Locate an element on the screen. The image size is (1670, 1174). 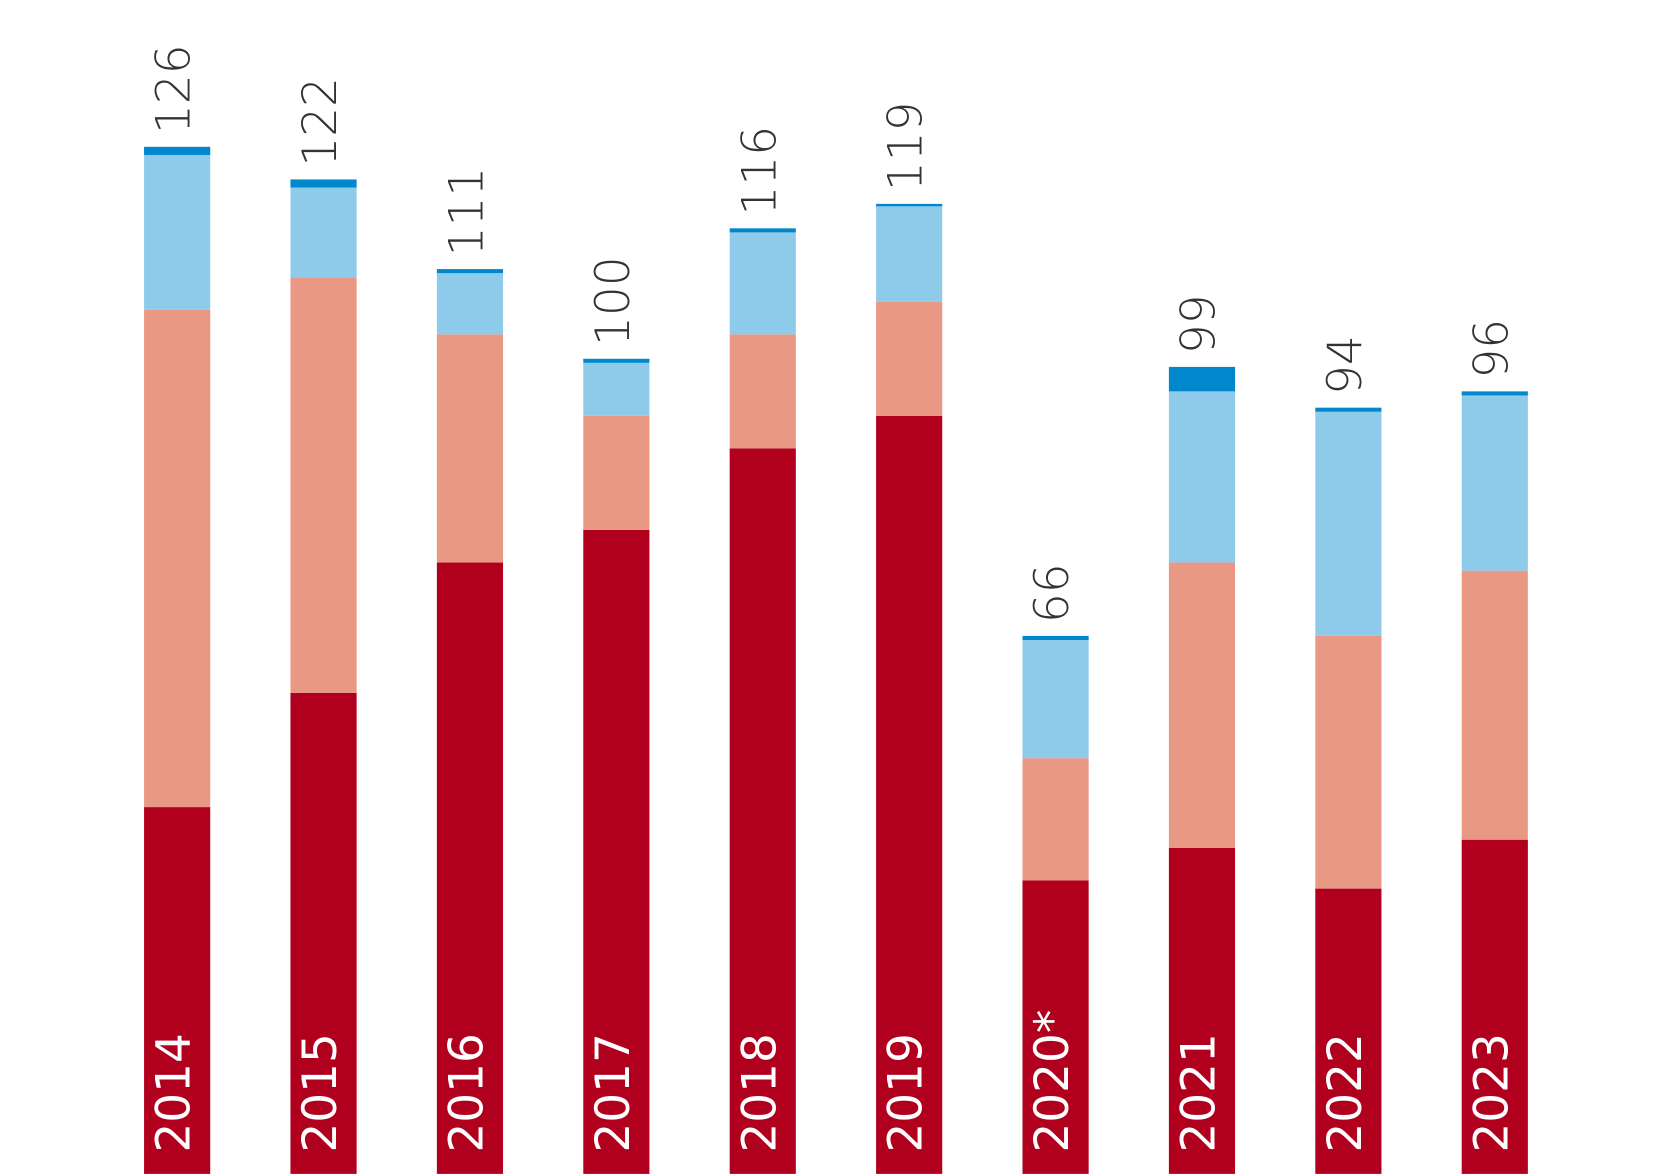
category-label: 2015 is located at coordinates (320, 1092).